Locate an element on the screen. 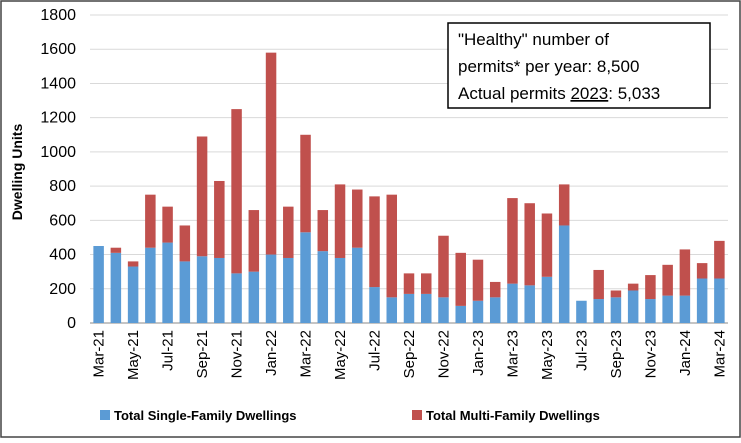  annotation-box is located at coordinates (579, 65).